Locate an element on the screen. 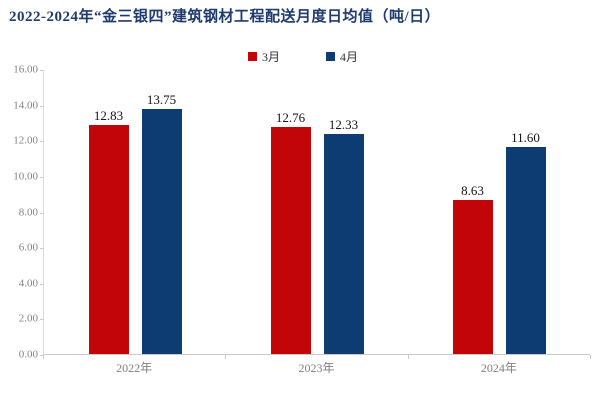 The height and width of the screenshot is (400, 606). bar-with-label: 12.83 is located at coordinates (108, 212).